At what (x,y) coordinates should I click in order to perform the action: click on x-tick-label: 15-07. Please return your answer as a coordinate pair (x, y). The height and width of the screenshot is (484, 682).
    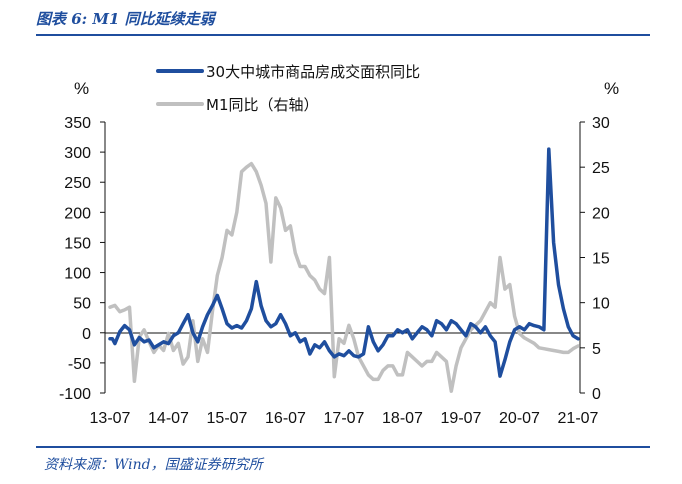
    Looking at the image, I should click on (227, 418).